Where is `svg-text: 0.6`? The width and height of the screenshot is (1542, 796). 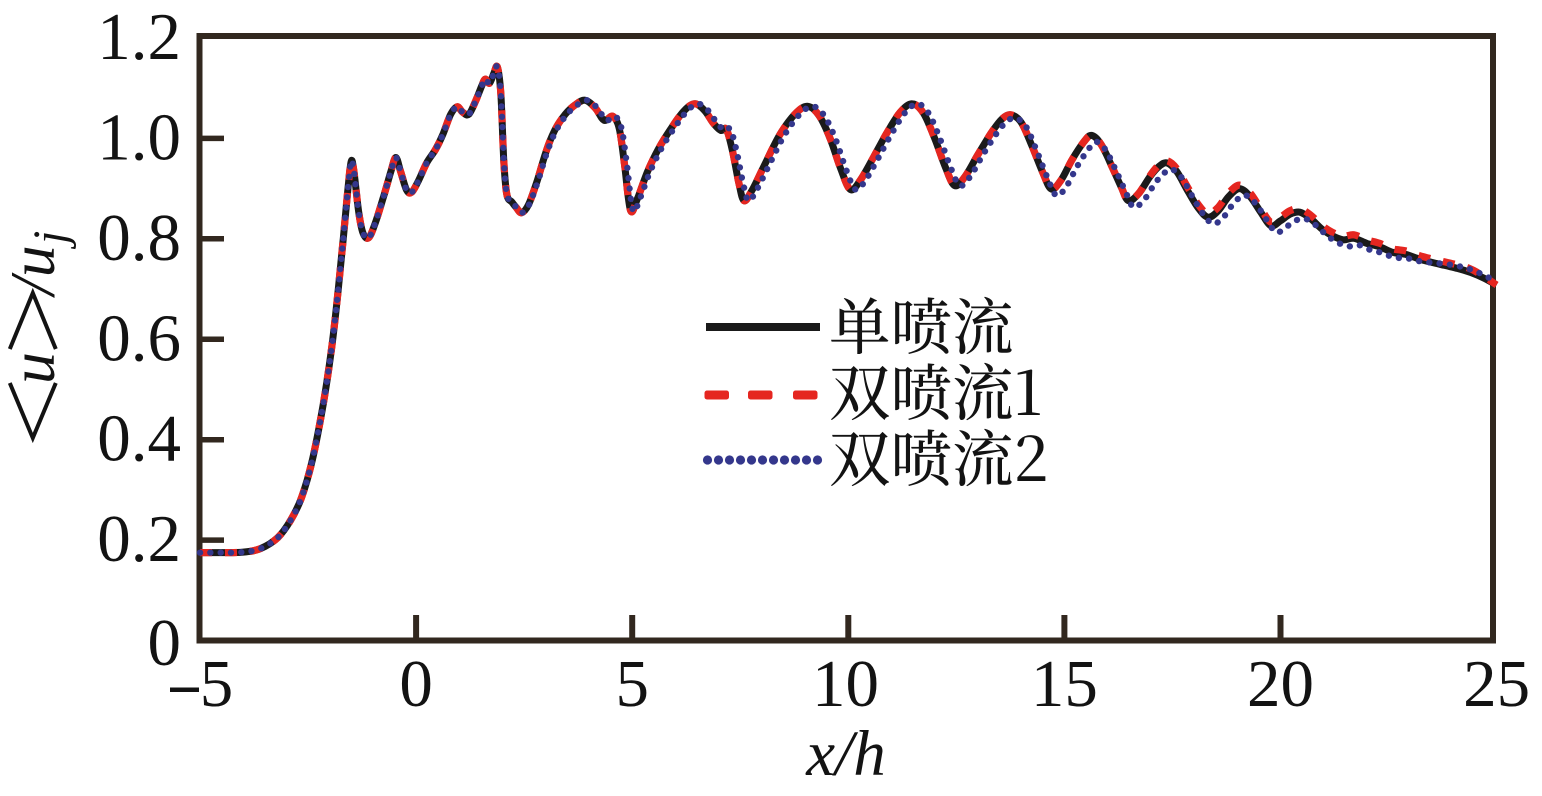 svg-text: 0.6 is located at coordinates (139, 338).